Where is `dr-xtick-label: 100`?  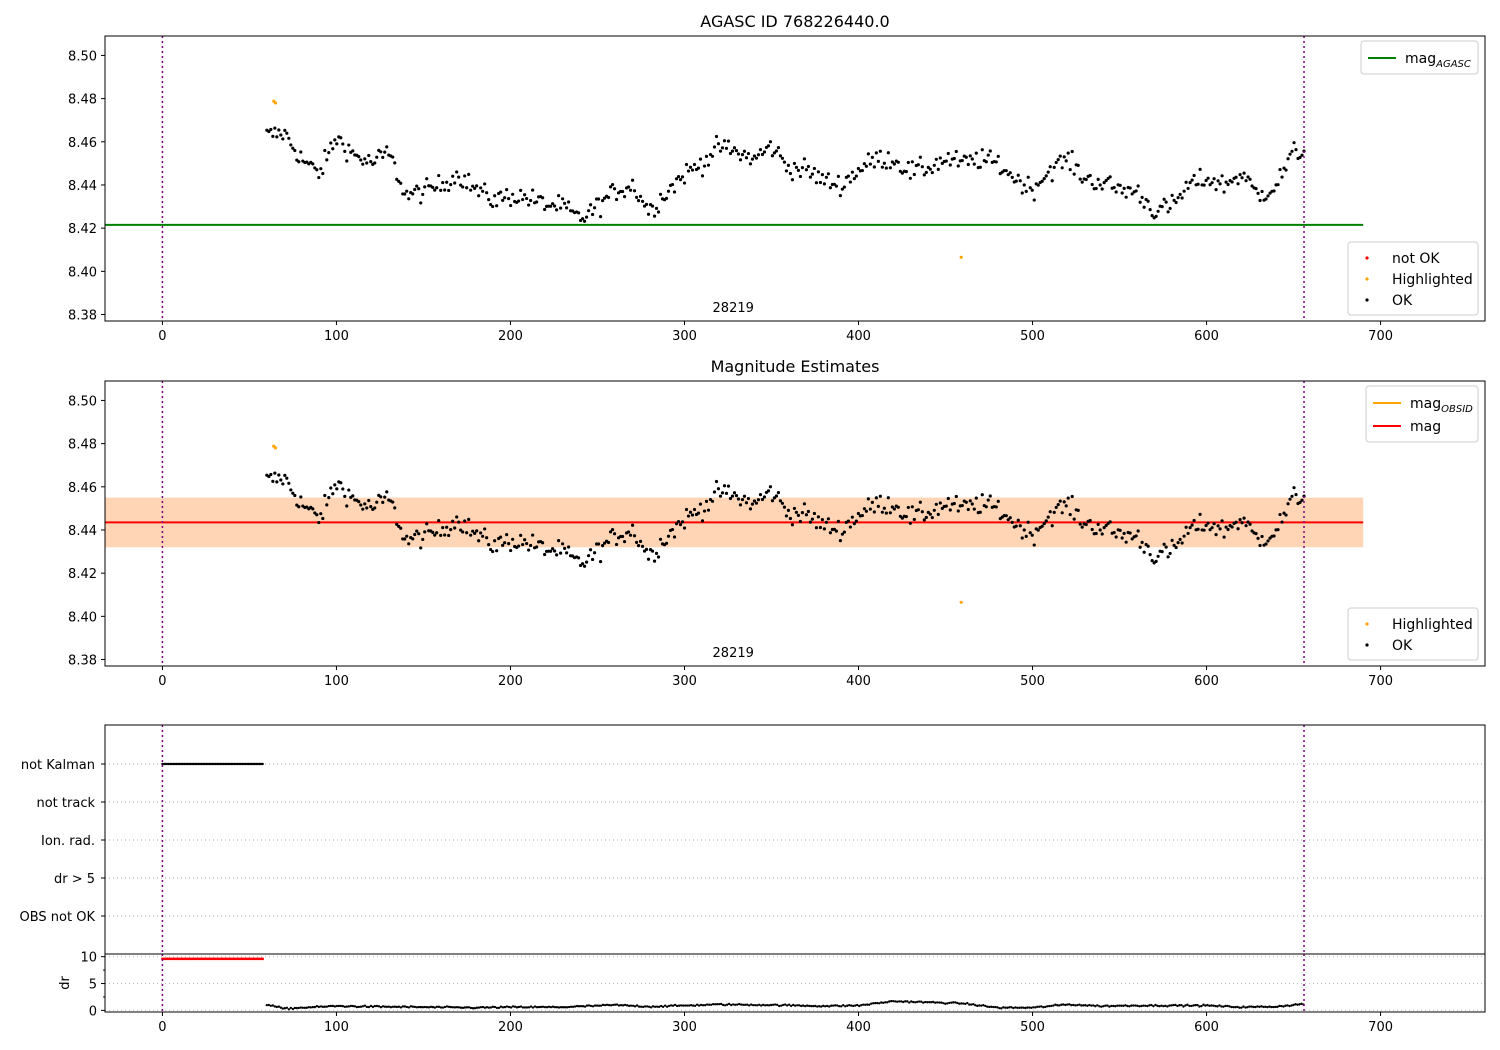
dr-xtick-label: 100 is located at coordinates (336, 1027).